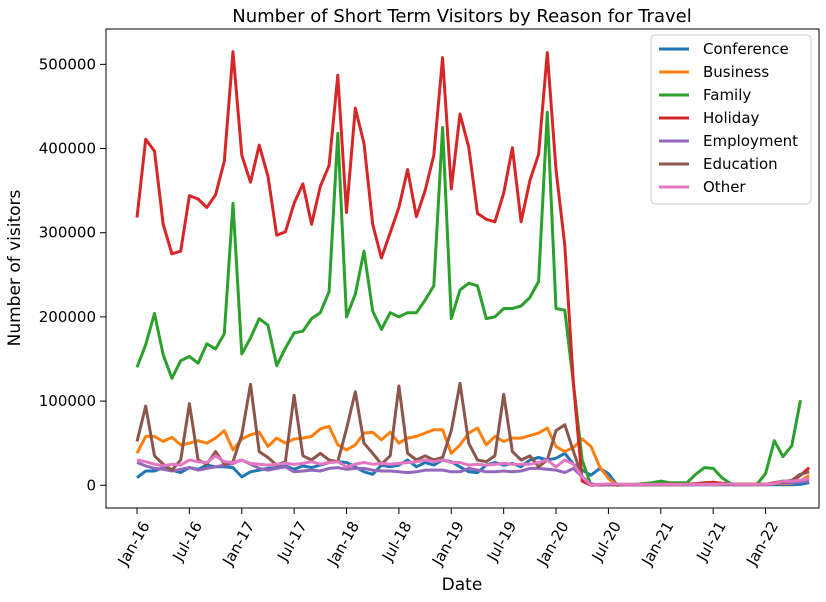 The height and width of the screenshot is (602, 826). I want to click on x-tick-label: Jul-21, so click(710, 541).